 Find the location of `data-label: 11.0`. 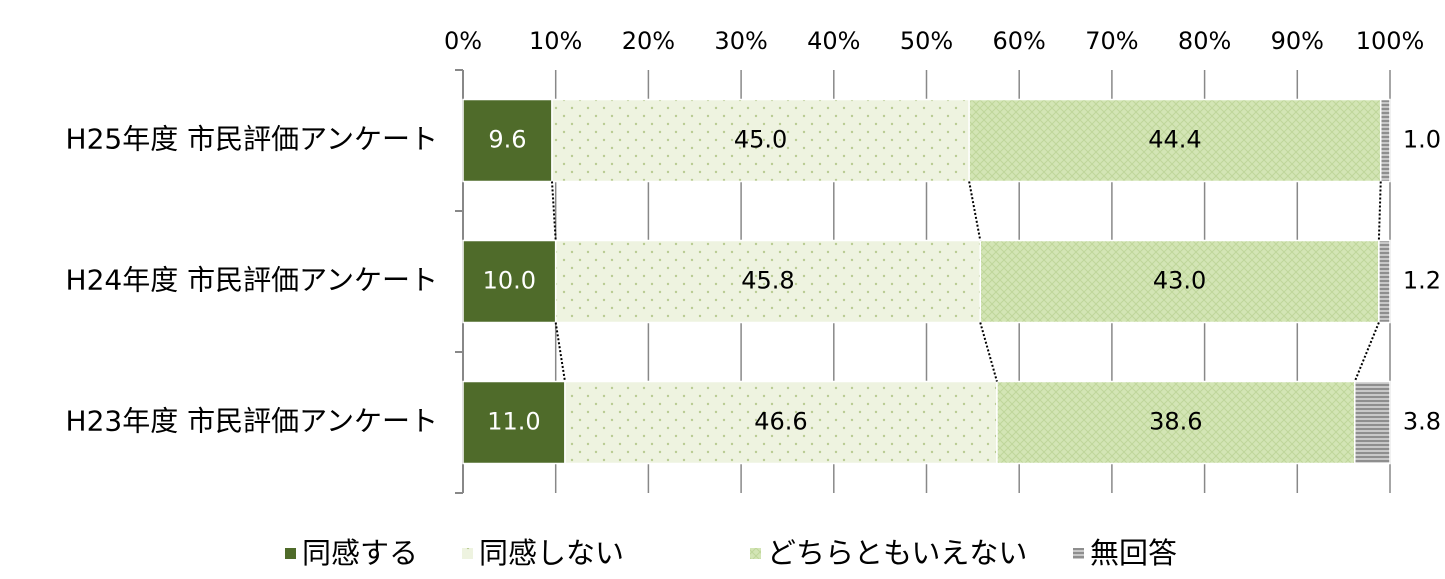

data-label: 11.0 is located at coordinates (513, 422).